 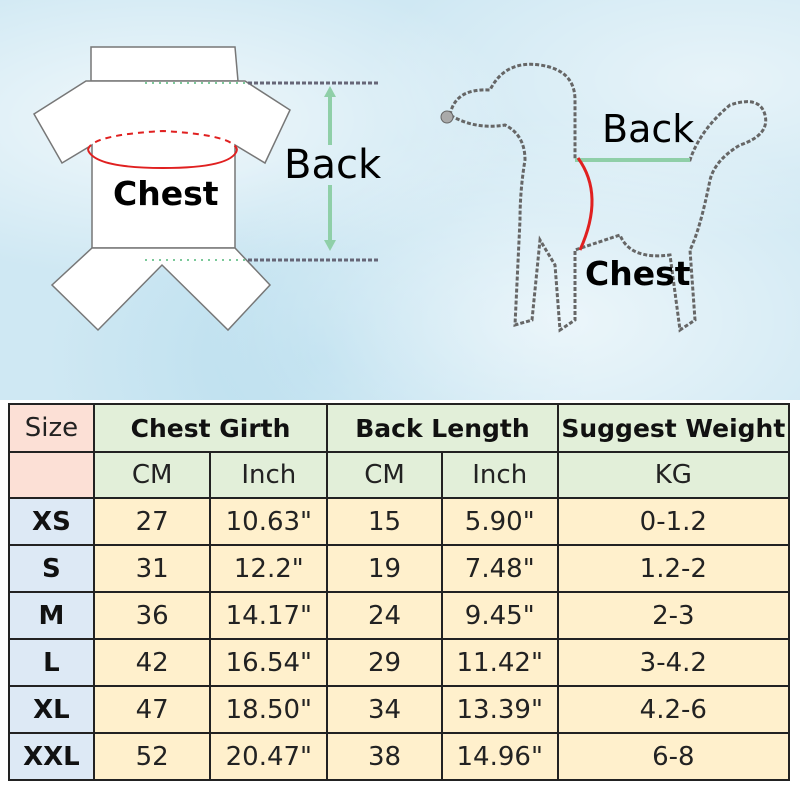 What do you see at coordinates (384, 662) in the screenshot?
I see `back-cm-cell: 29` at bounding box center [384, 662].